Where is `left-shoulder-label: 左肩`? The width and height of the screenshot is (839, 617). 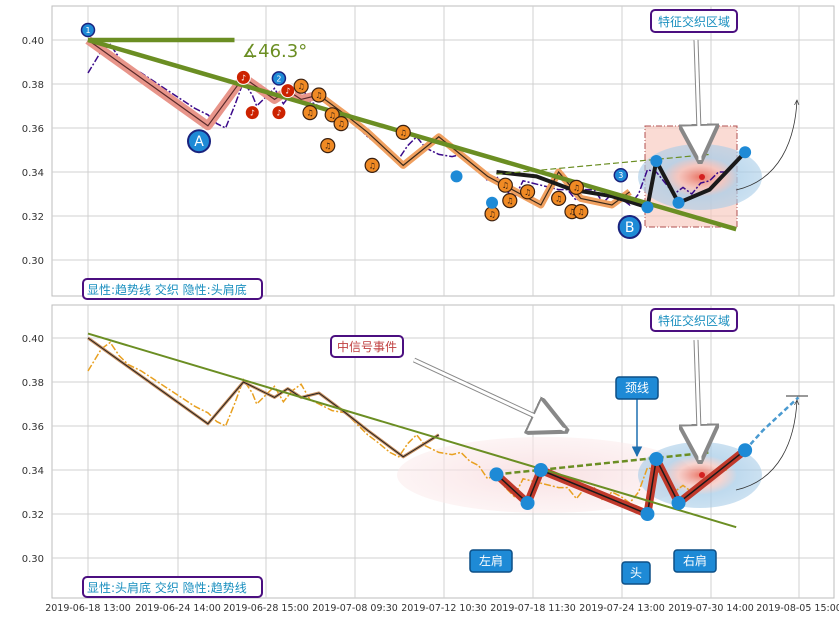
left-shoulder-label: 左肩 is located at coordinates (491, 560).